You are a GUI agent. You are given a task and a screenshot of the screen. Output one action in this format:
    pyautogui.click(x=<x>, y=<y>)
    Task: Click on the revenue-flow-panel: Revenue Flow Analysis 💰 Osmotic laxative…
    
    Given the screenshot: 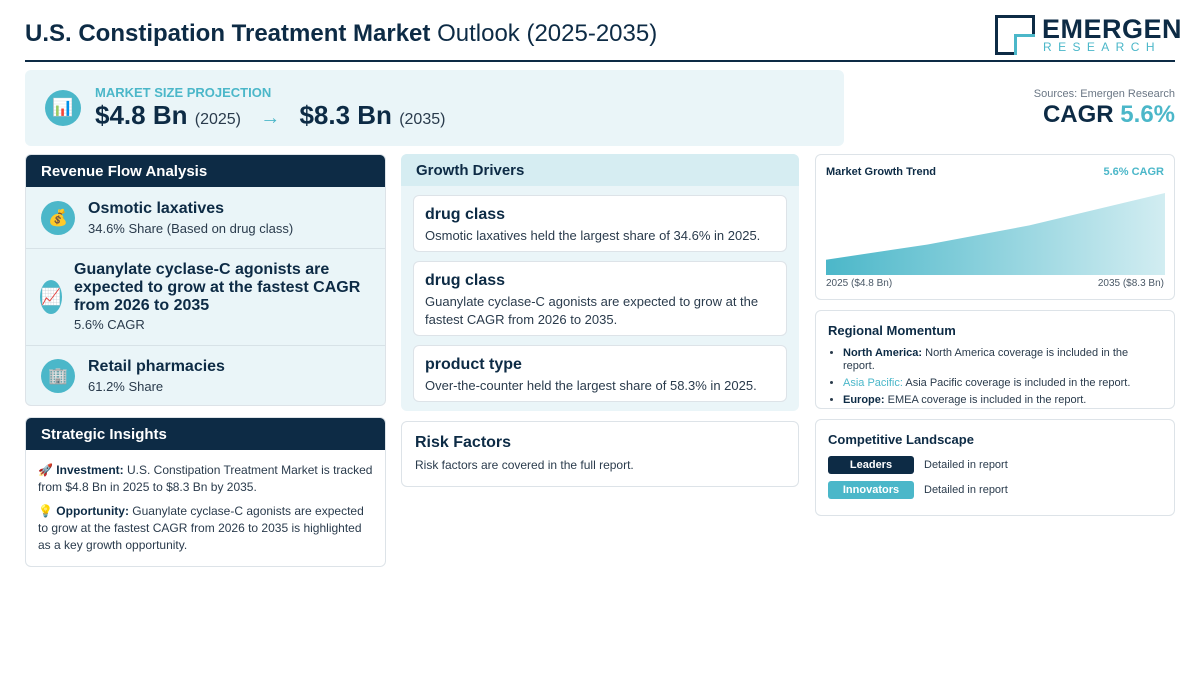 What is the action you would take?
    pyautogui.click(x=205, y=280)
    